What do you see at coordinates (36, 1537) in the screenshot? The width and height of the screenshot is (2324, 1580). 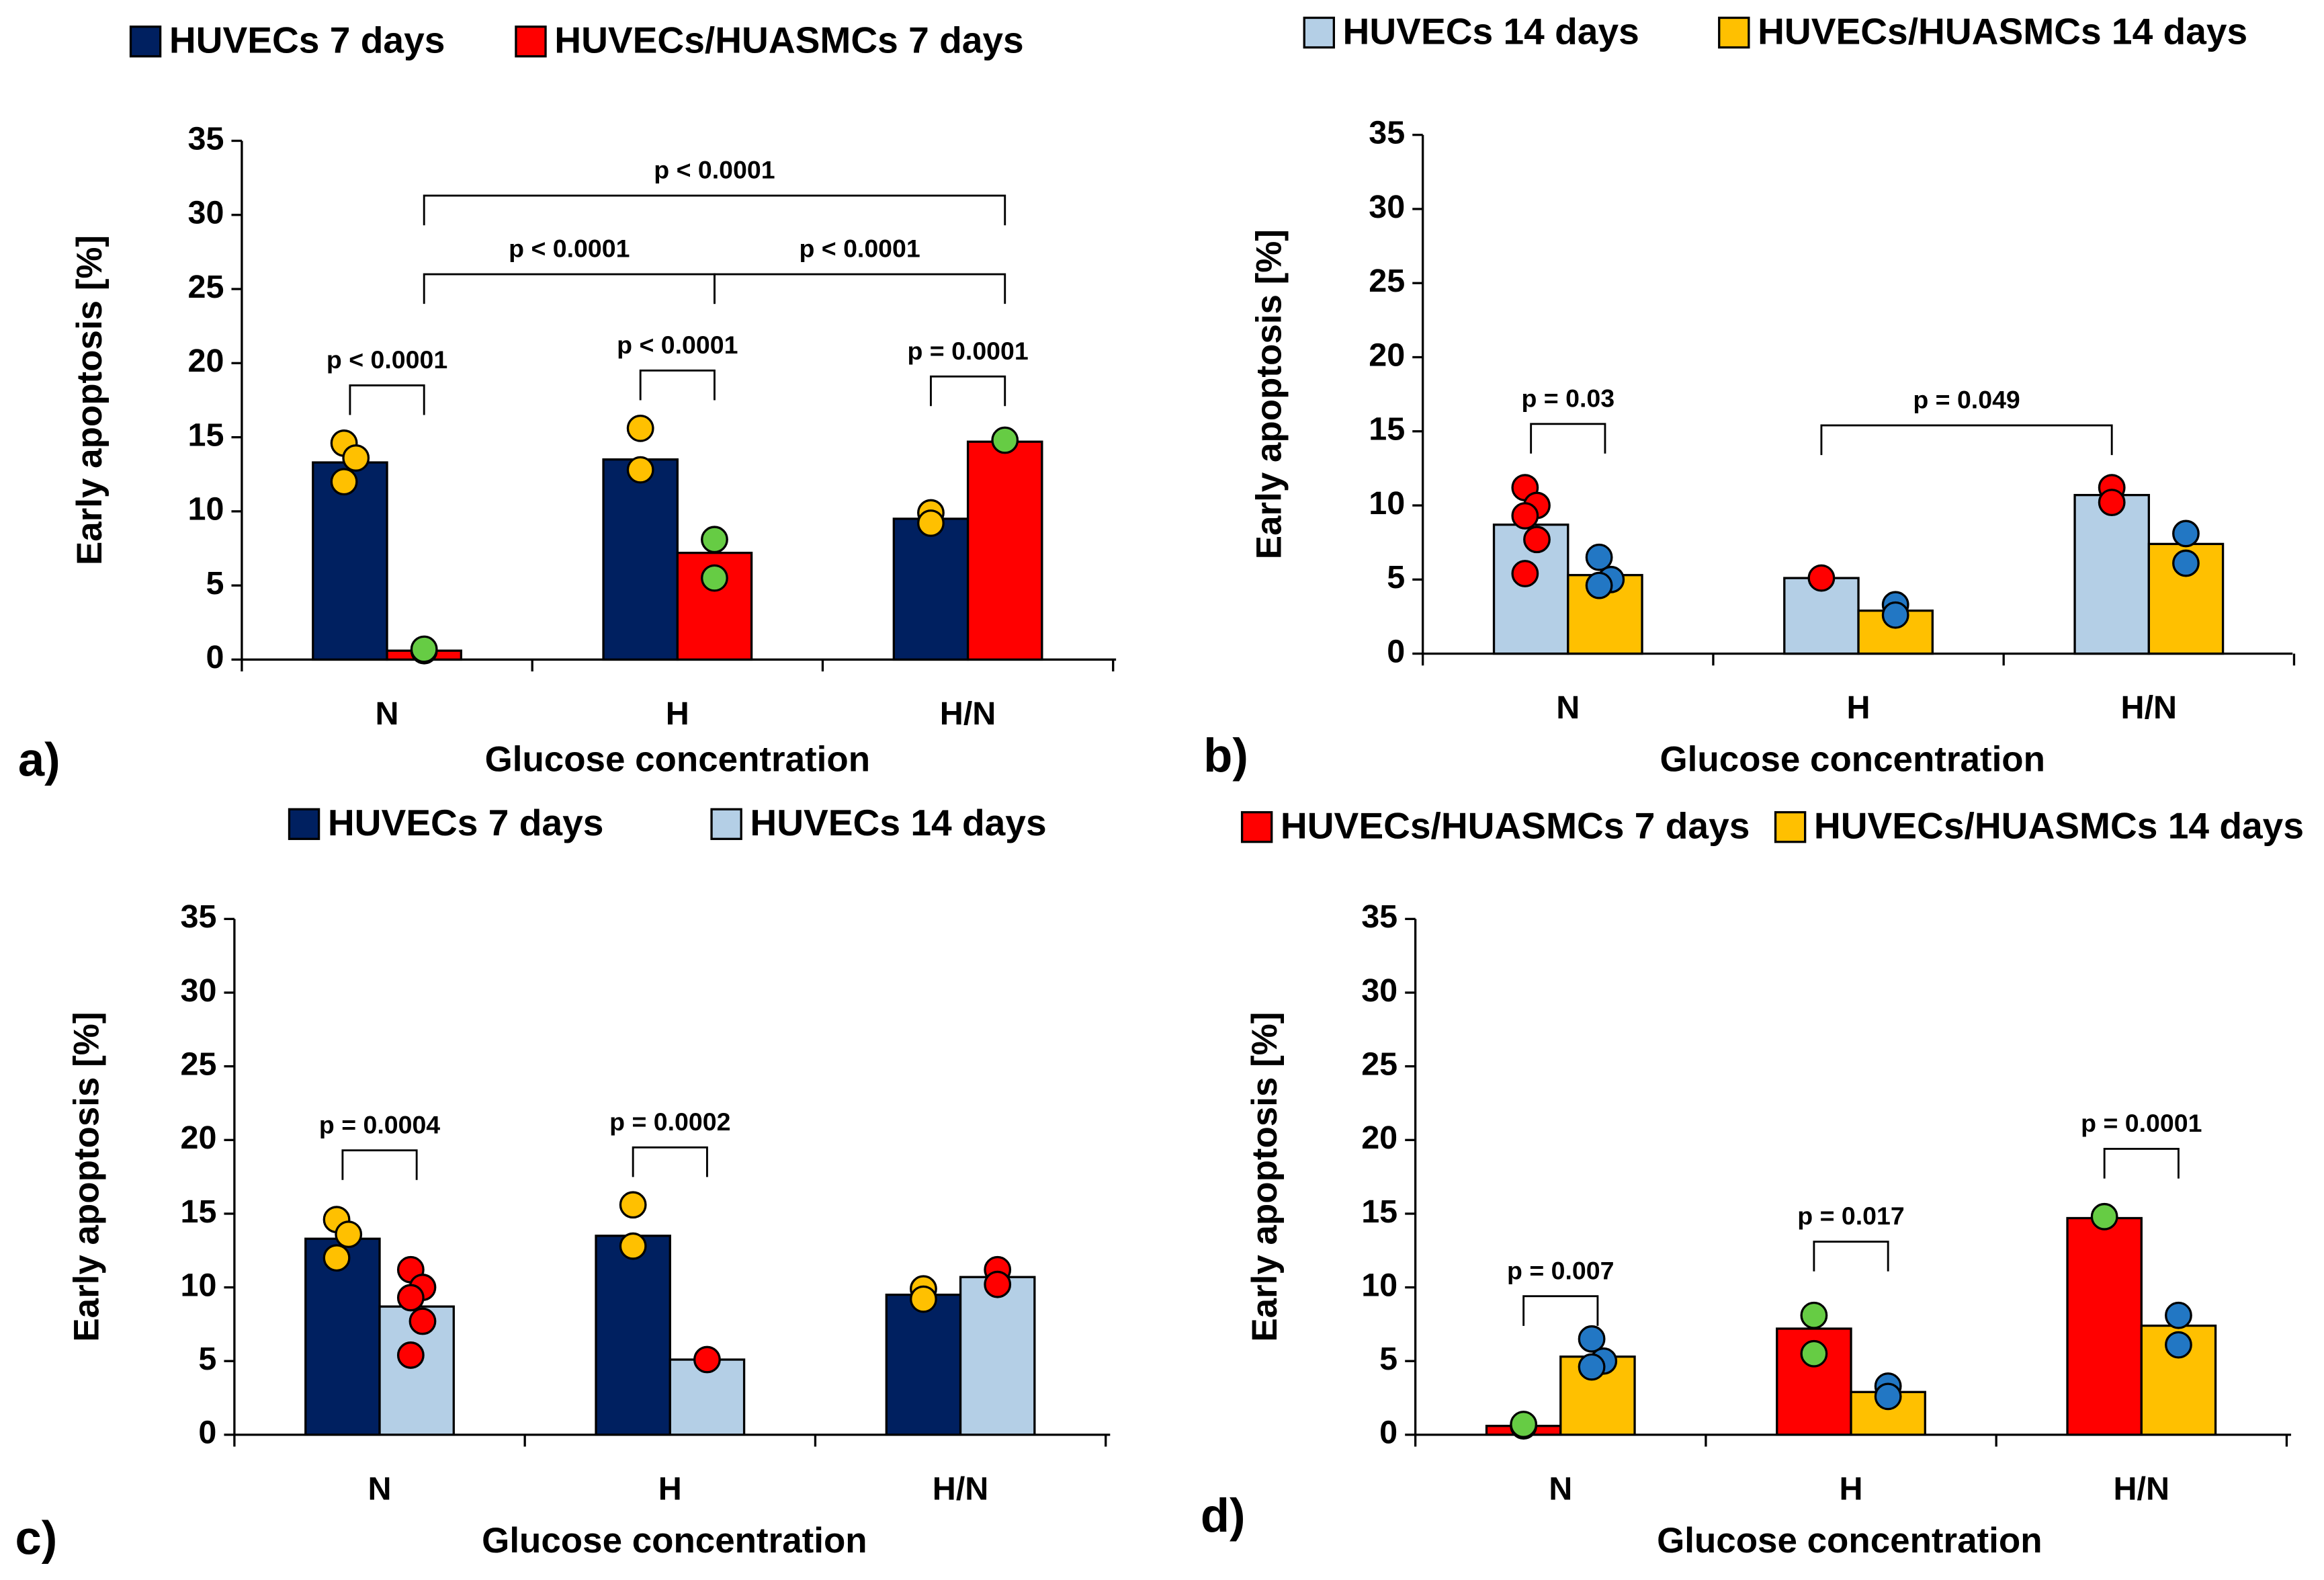 I see `panel-label: c)` at bounding box center [36, 1537].